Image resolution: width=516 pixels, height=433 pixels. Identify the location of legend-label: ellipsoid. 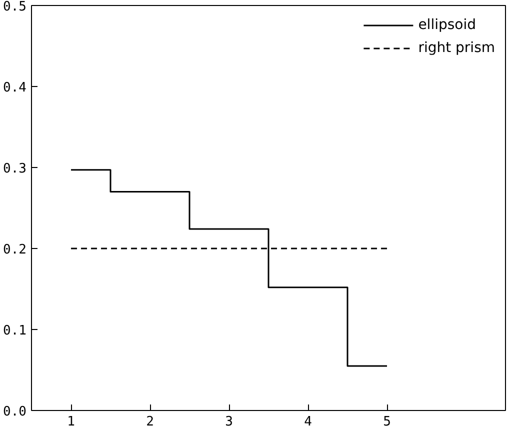
(447, 25).